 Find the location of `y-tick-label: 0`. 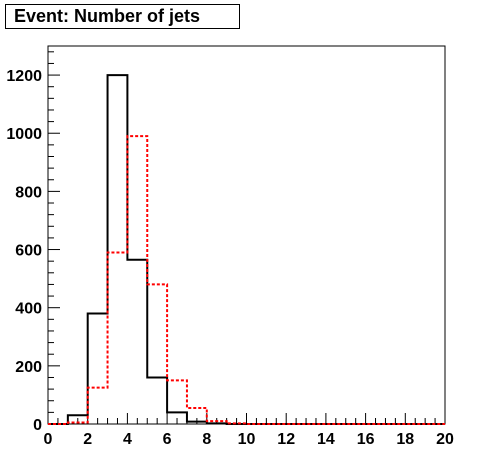

y-tick-label: 0 is located at coordinates (37, 425).